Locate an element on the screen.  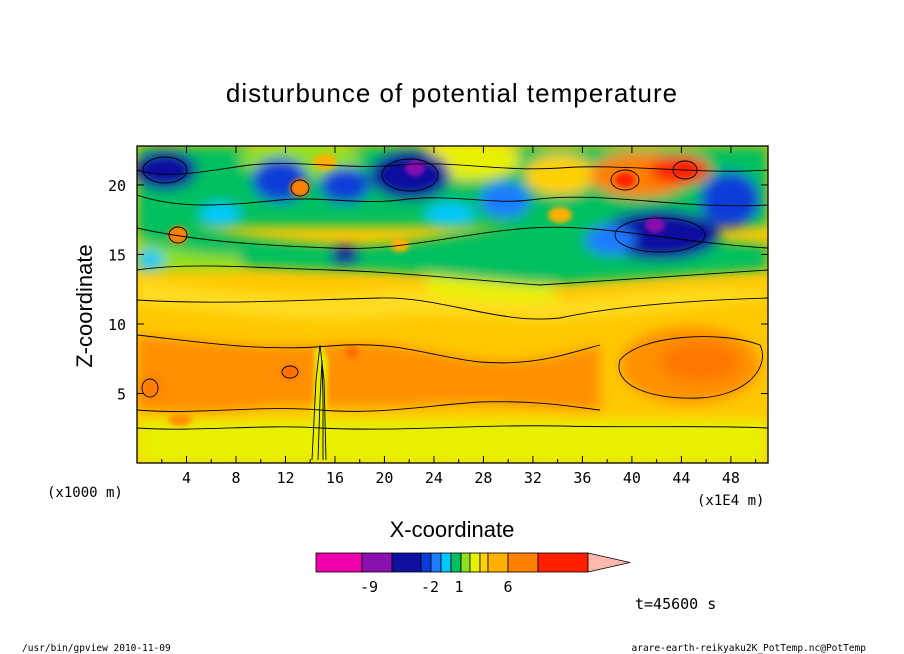
y-tick-label: 15 is located at coordinates (117, 255).